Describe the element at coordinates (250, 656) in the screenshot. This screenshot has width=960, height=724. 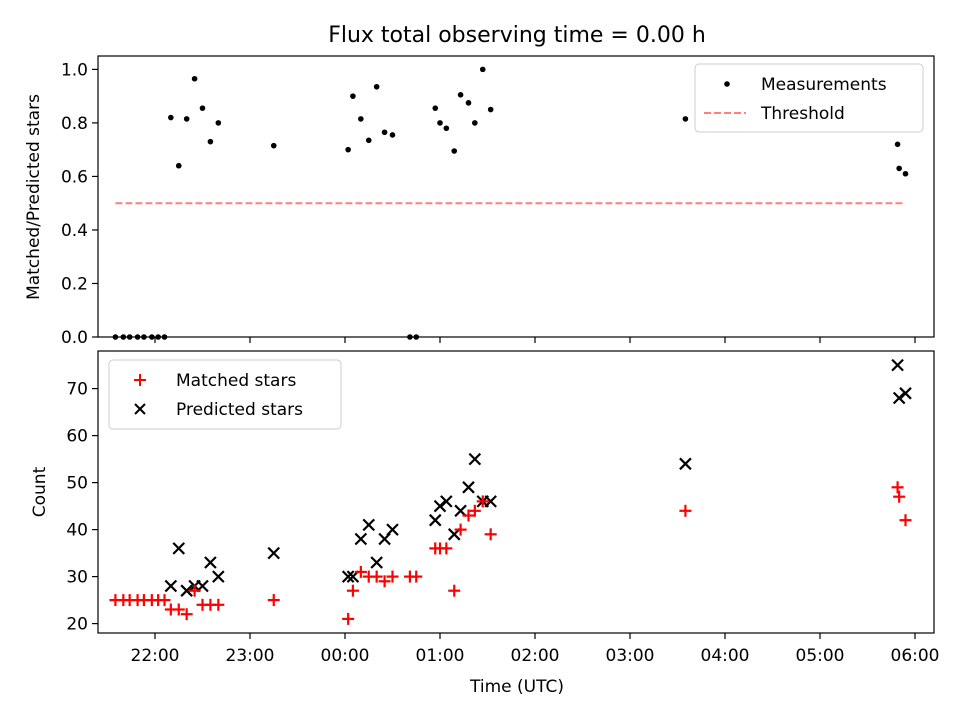
I see `count-x-tick-label: 23:00` at that location.